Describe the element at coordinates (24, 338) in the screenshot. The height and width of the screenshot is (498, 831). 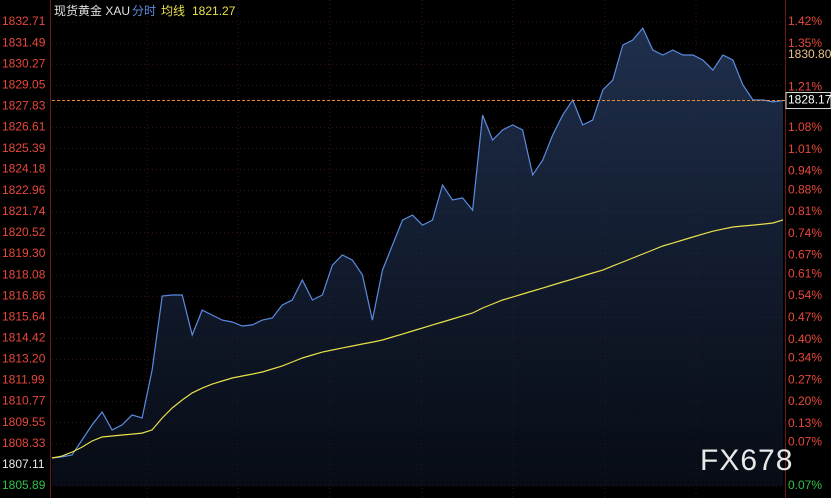
I see `y-tick-label: 1814.42` at that location.